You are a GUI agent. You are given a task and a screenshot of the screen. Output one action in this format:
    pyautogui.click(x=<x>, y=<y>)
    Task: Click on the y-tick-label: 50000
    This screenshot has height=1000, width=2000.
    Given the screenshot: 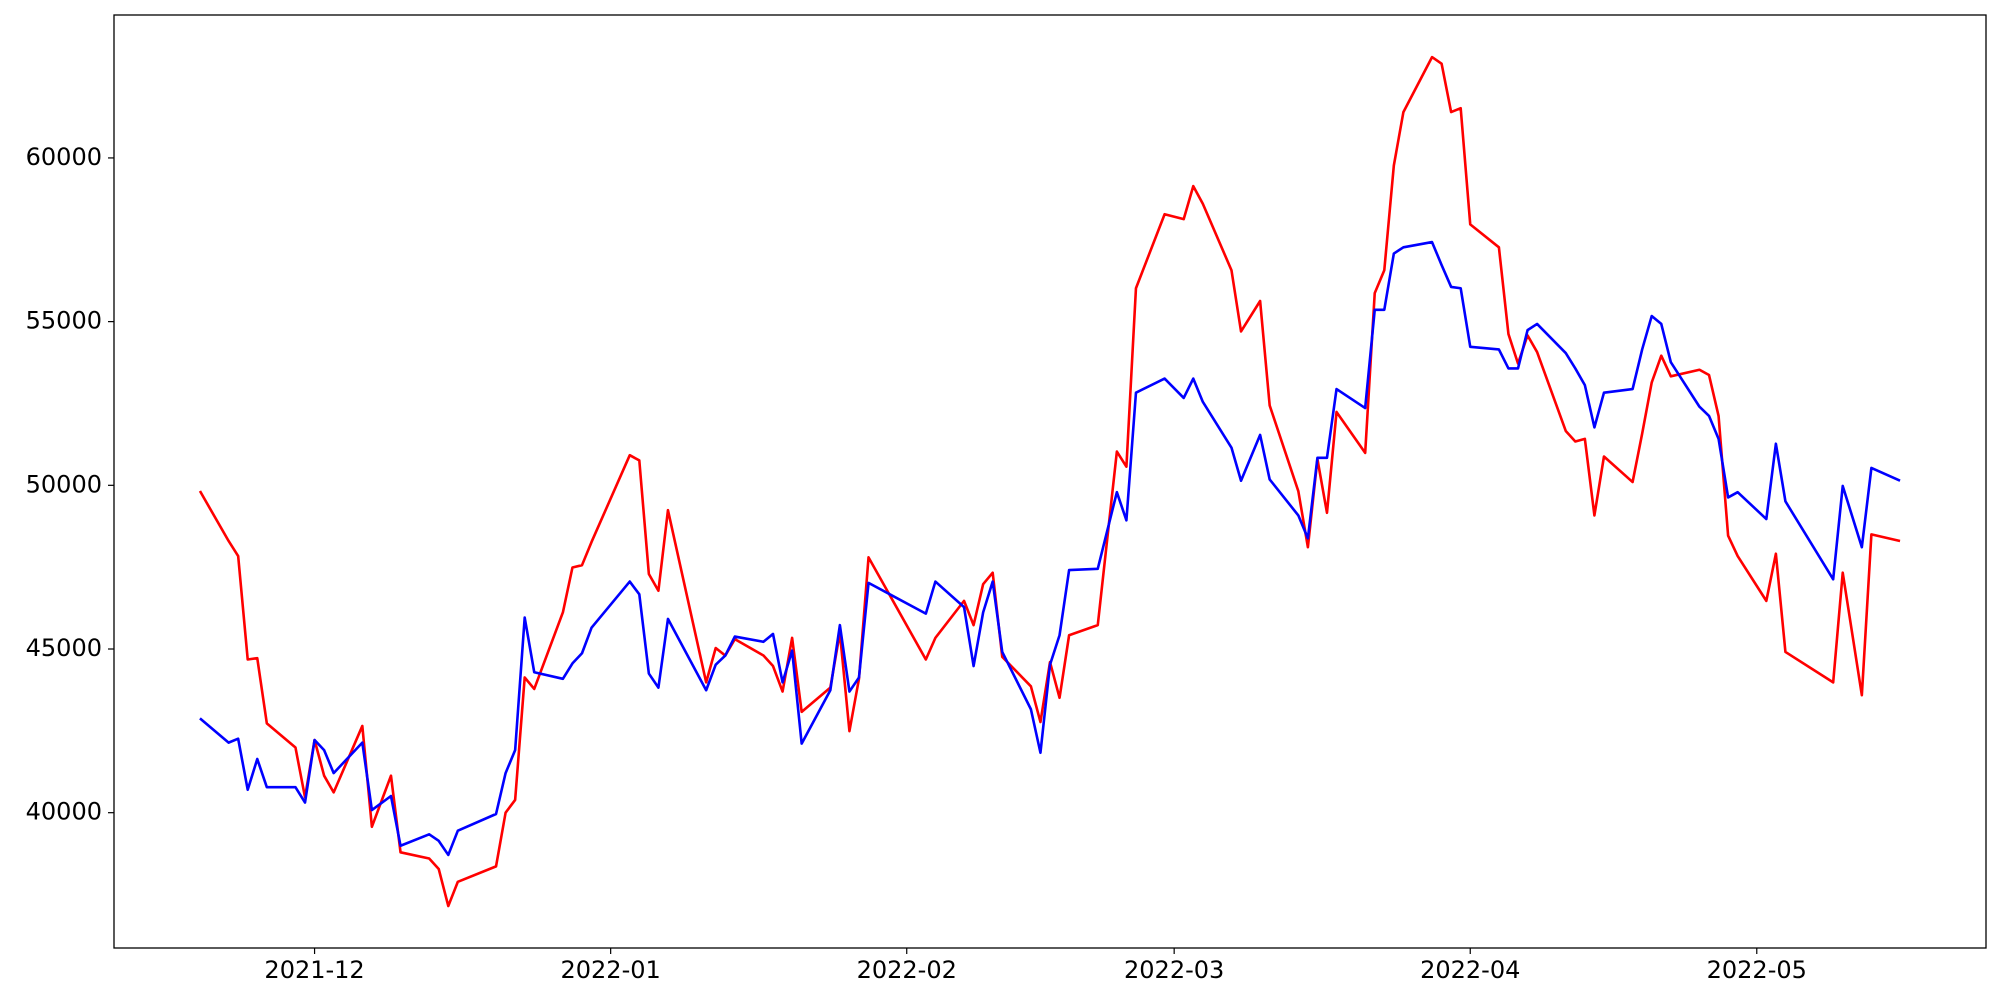 What is the action you would take?
    pyautogui.click(x=64, y=484)
    